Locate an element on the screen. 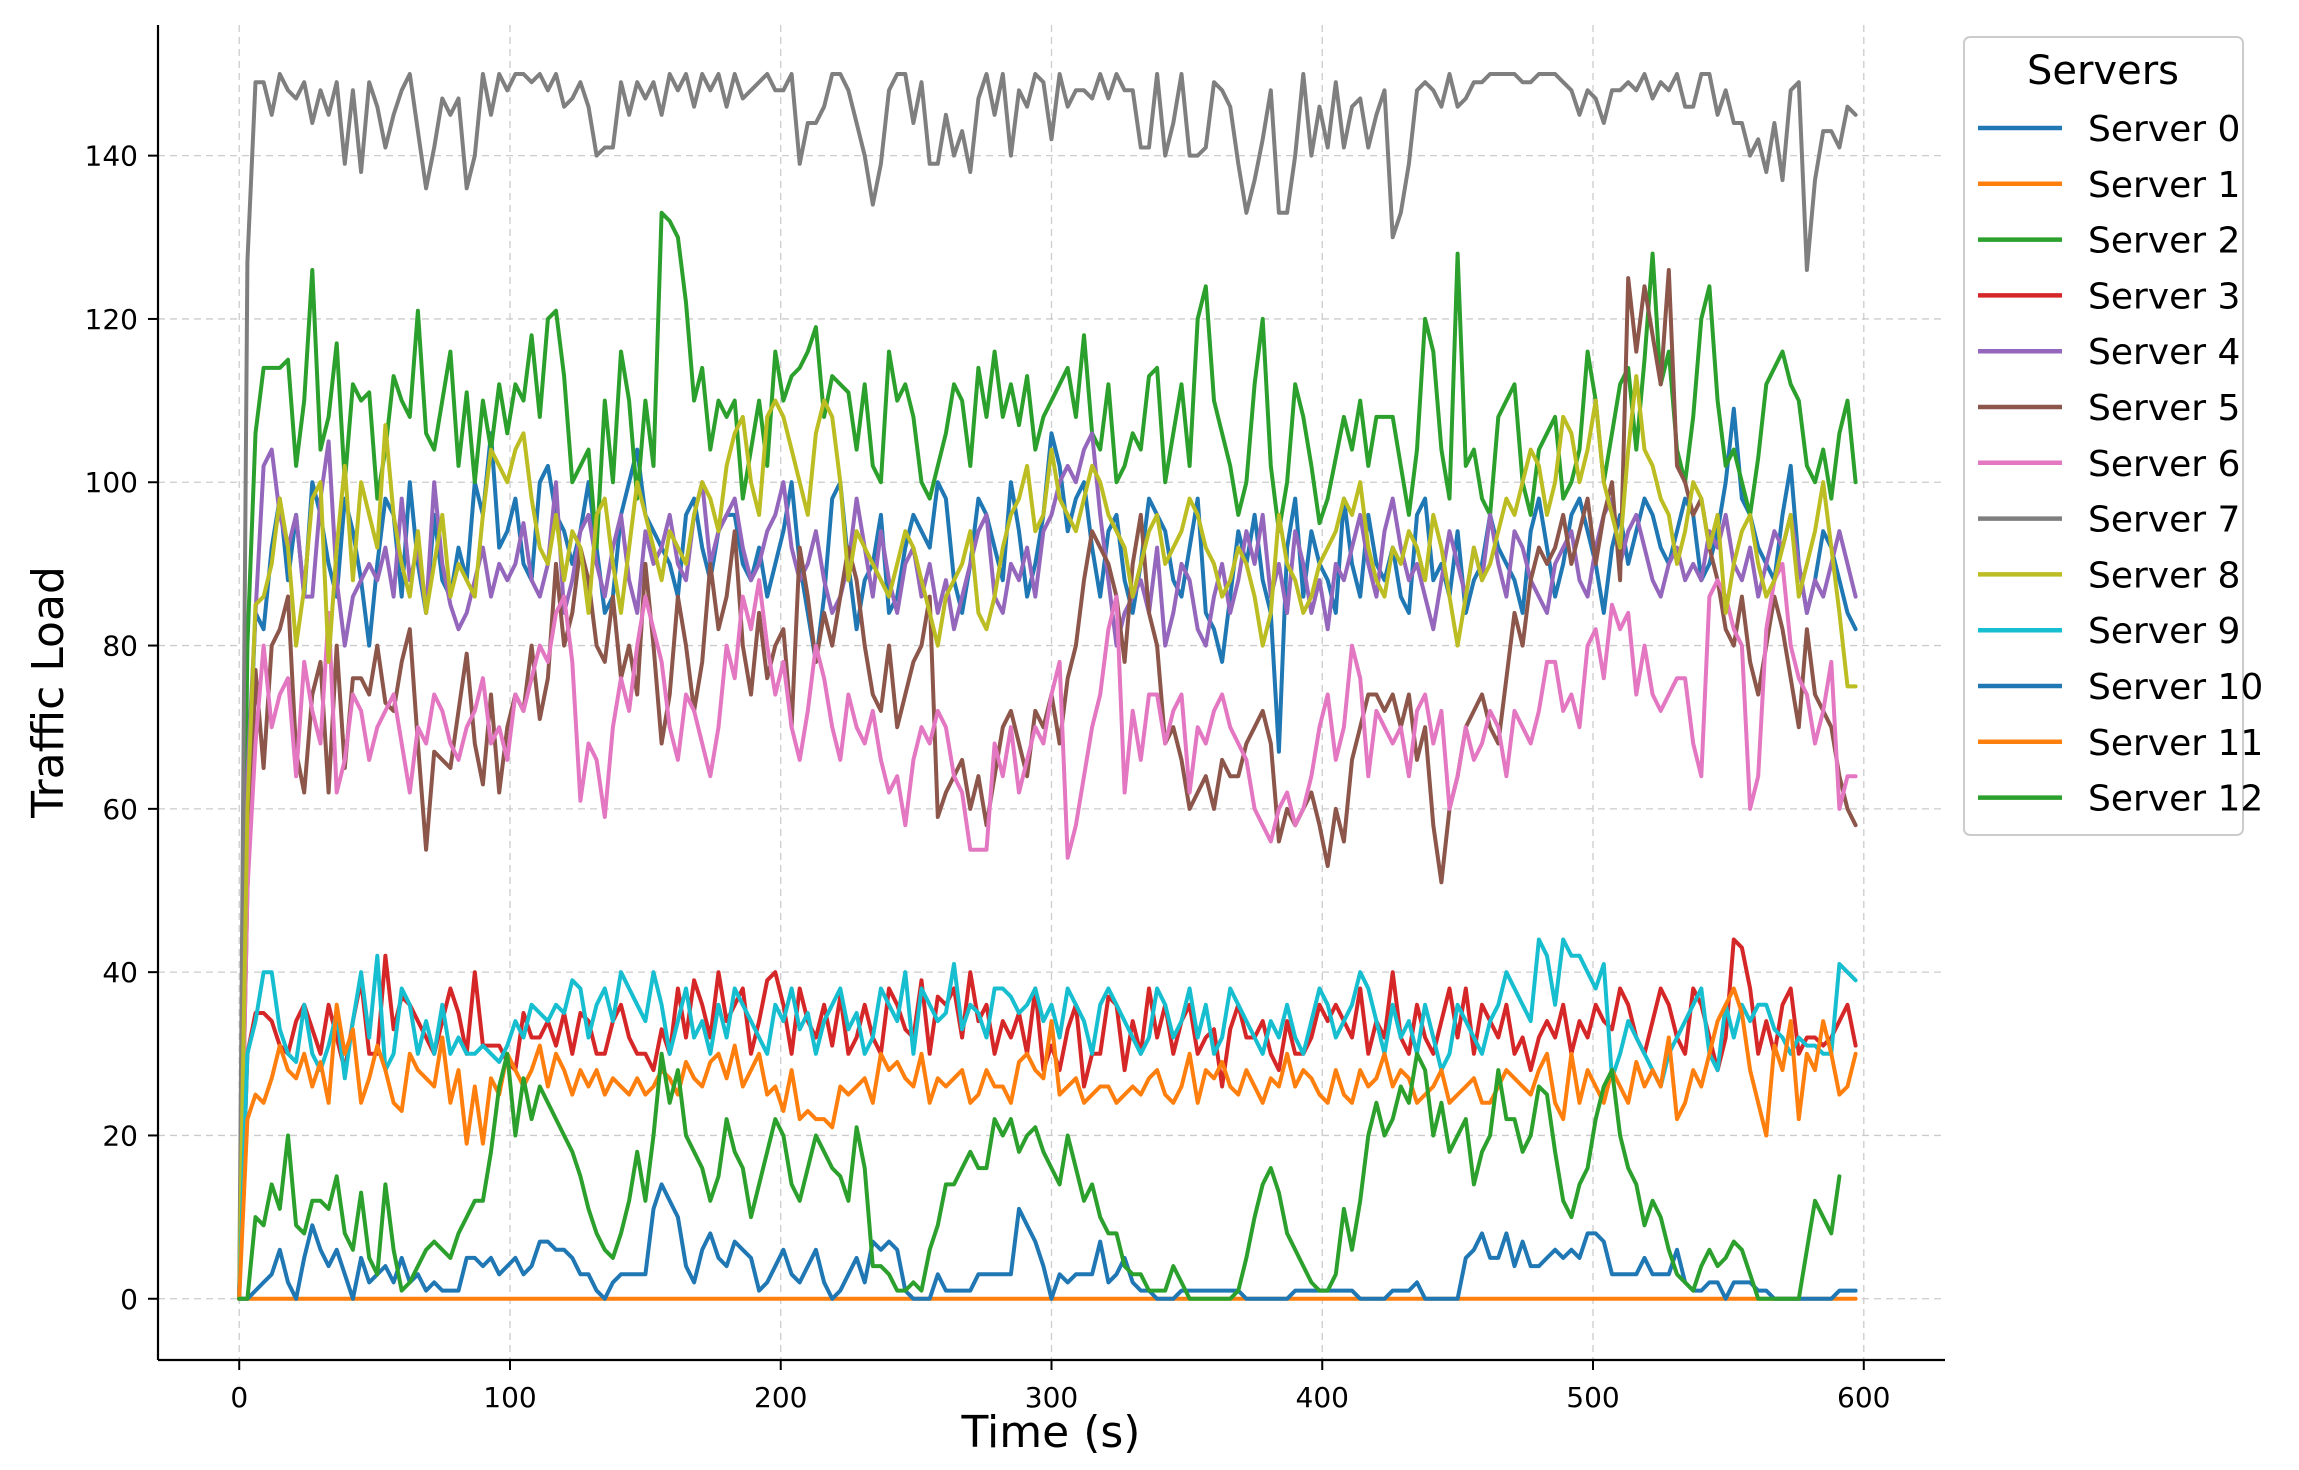 The width and height of the screenshot is (2299, 1470). y-tick-label: 20 is located at coordinates (120, 1135).